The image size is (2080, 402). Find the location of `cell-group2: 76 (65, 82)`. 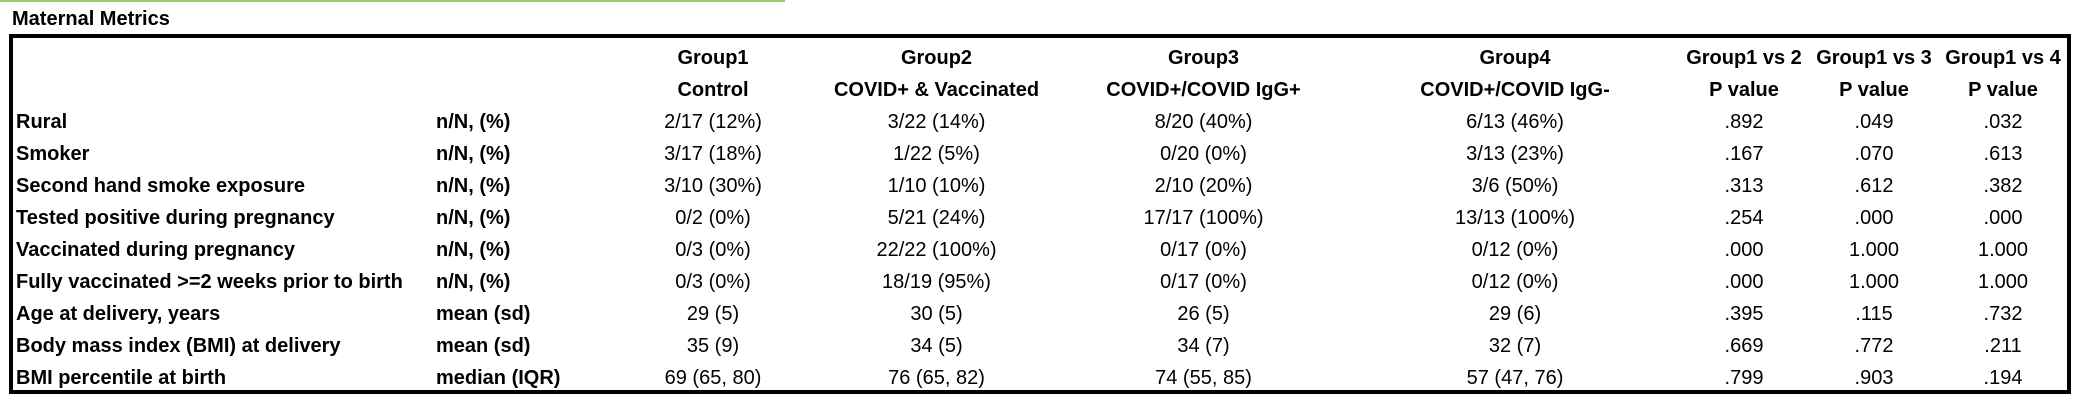

cell-group2: 76 (65, 82) is located at coordinates (936, 378).